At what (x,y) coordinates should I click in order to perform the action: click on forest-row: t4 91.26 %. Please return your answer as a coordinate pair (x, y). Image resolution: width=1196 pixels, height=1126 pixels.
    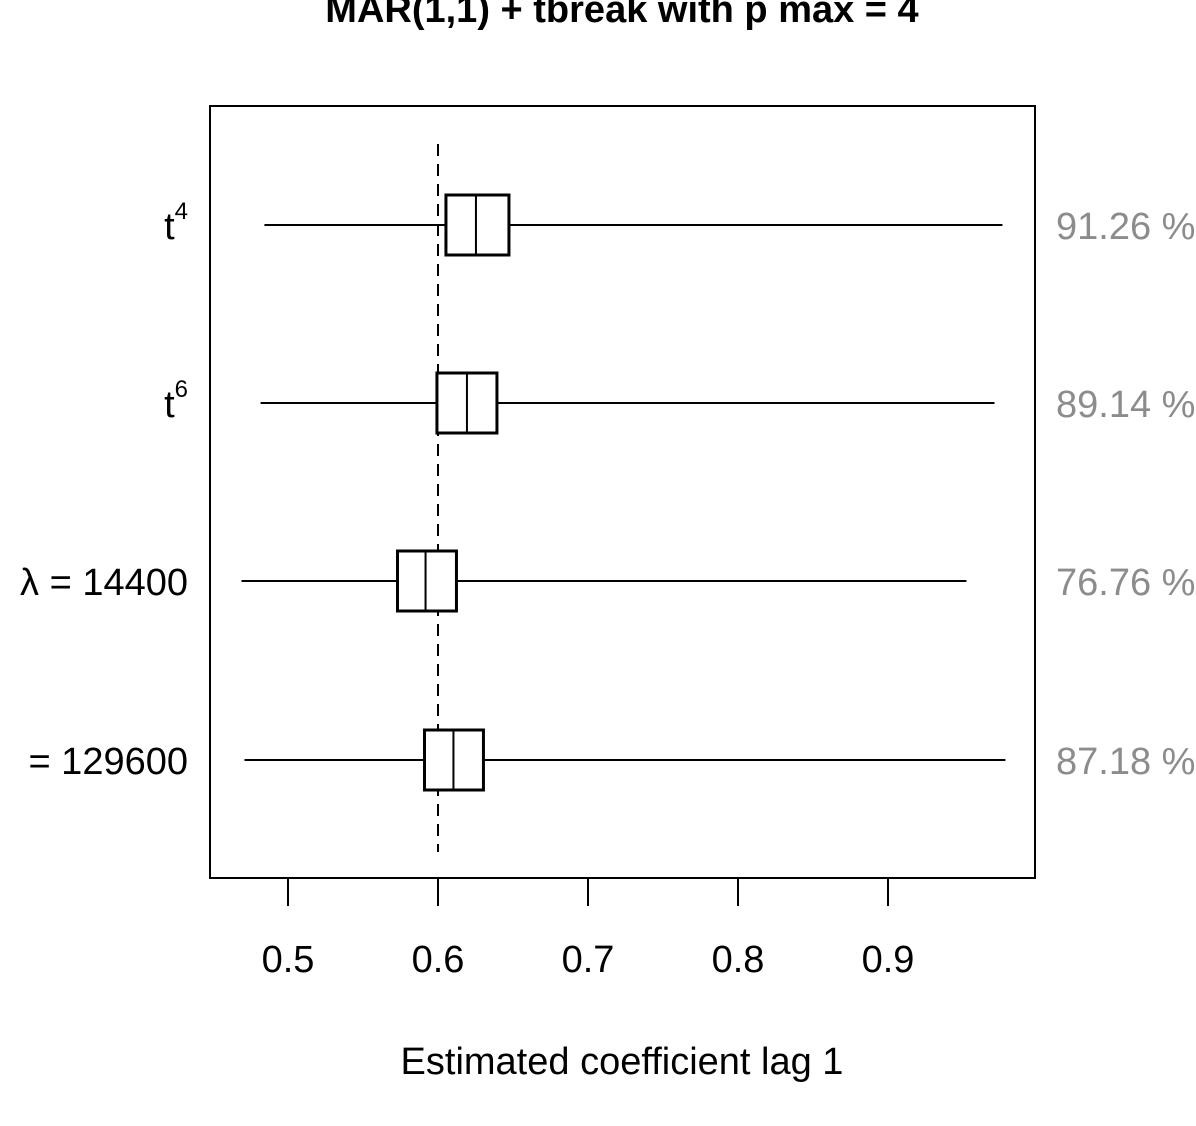
    Looking at the image, I should click on (679, 225).